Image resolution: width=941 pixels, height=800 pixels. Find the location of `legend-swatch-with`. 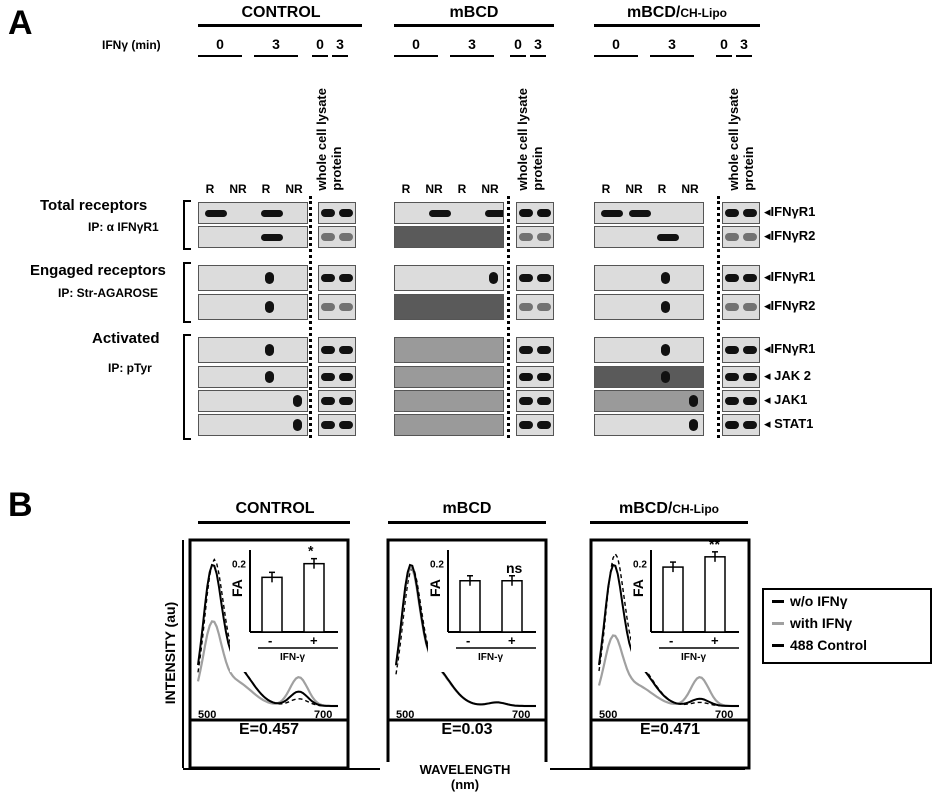

legend-swatch-with is located at coordinates (778, 623).